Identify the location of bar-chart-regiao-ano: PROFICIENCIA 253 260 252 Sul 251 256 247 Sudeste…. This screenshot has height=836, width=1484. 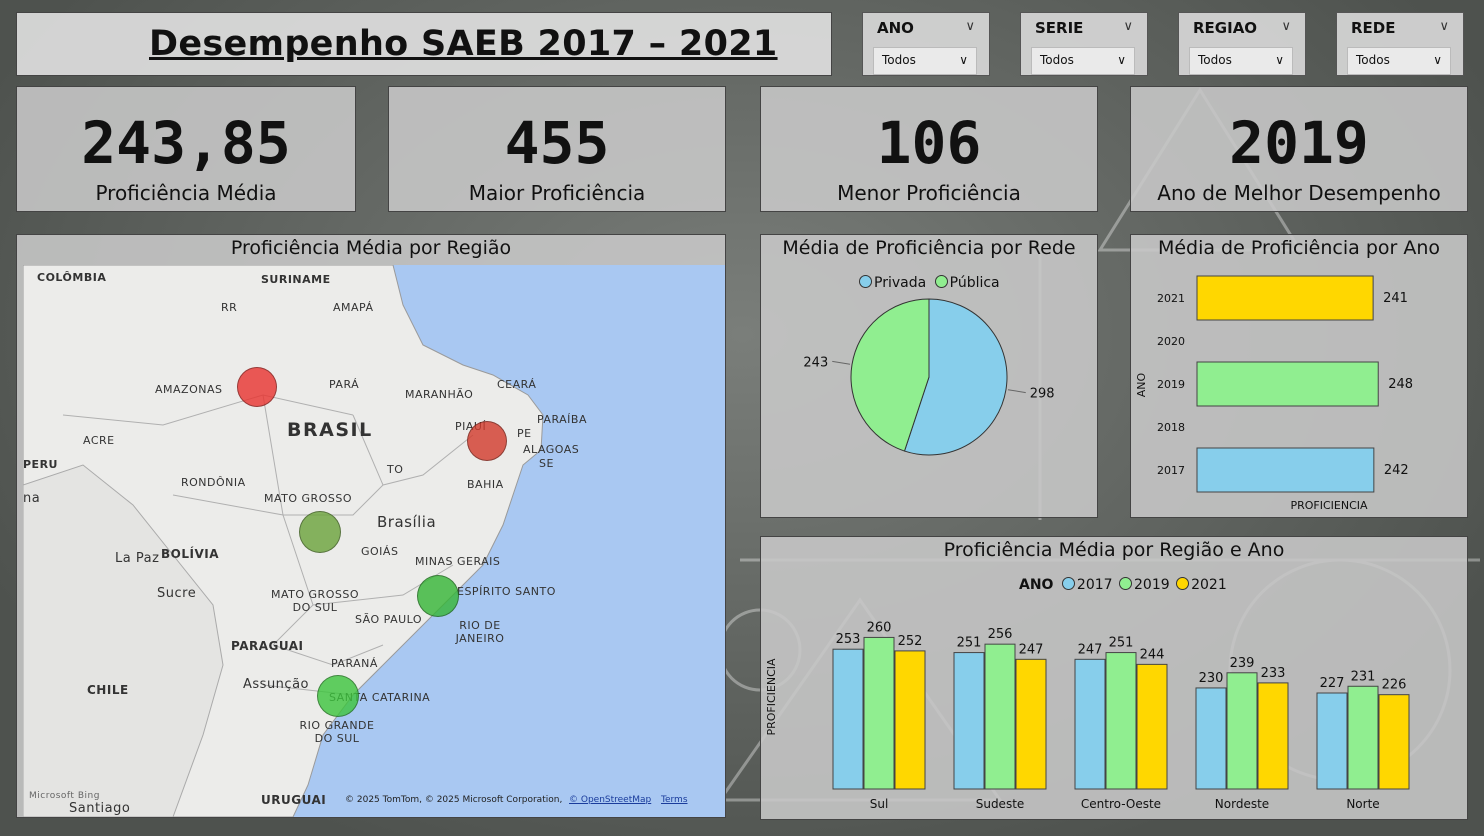
(1114, 708).